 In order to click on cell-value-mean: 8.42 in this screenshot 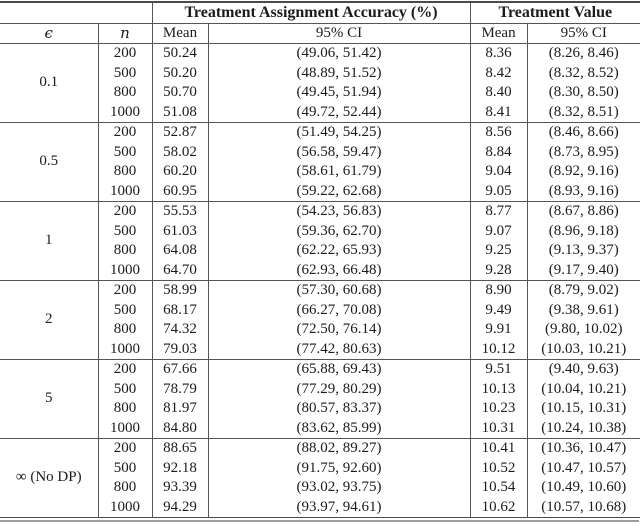, I will do `click(499, 73)`.